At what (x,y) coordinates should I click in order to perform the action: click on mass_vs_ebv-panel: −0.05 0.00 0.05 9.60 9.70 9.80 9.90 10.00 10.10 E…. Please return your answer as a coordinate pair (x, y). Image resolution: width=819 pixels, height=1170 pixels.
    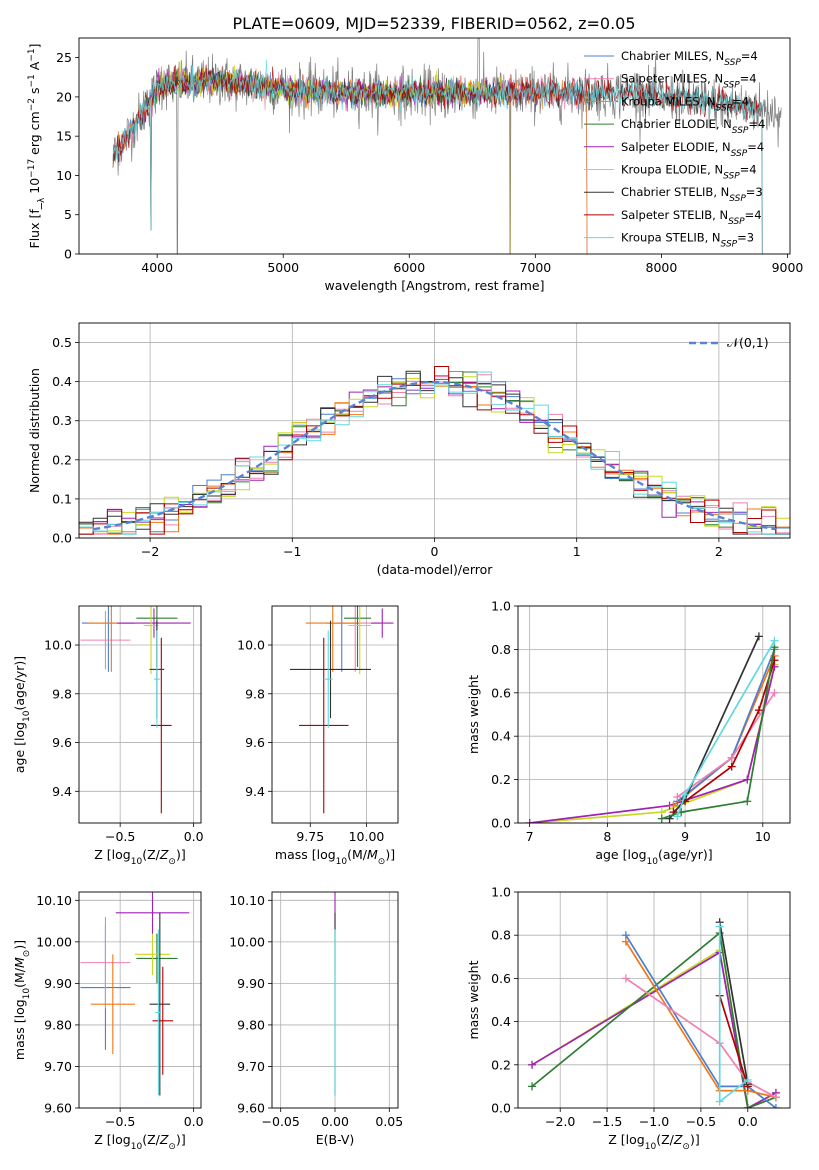
    Looking at the image, I should click on (316, 1019).